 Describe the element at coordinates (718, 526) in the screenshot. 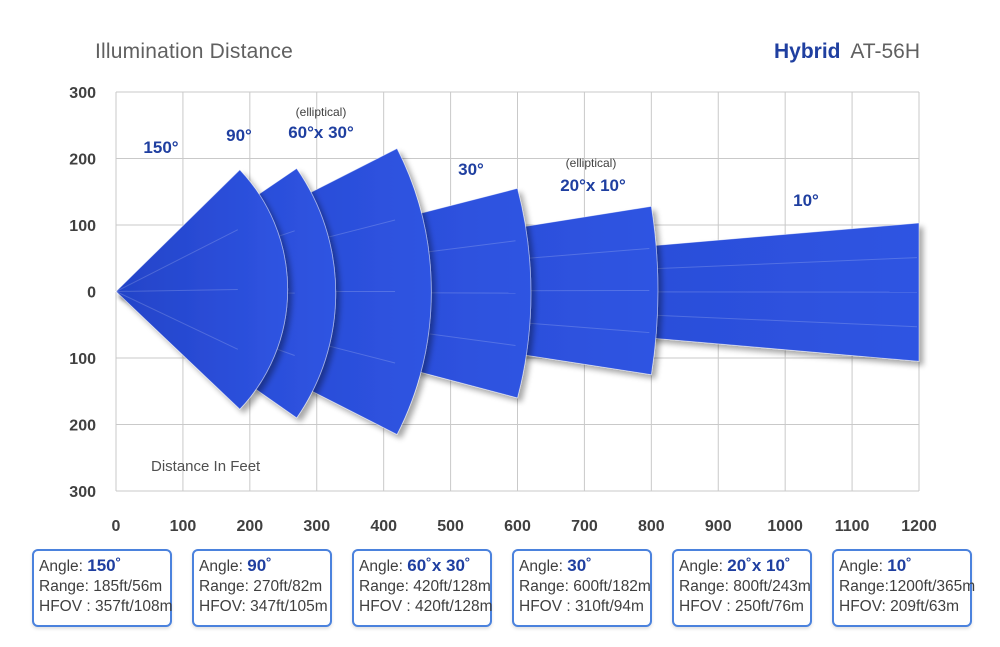

I see `x-tick-label: 900` at that location.